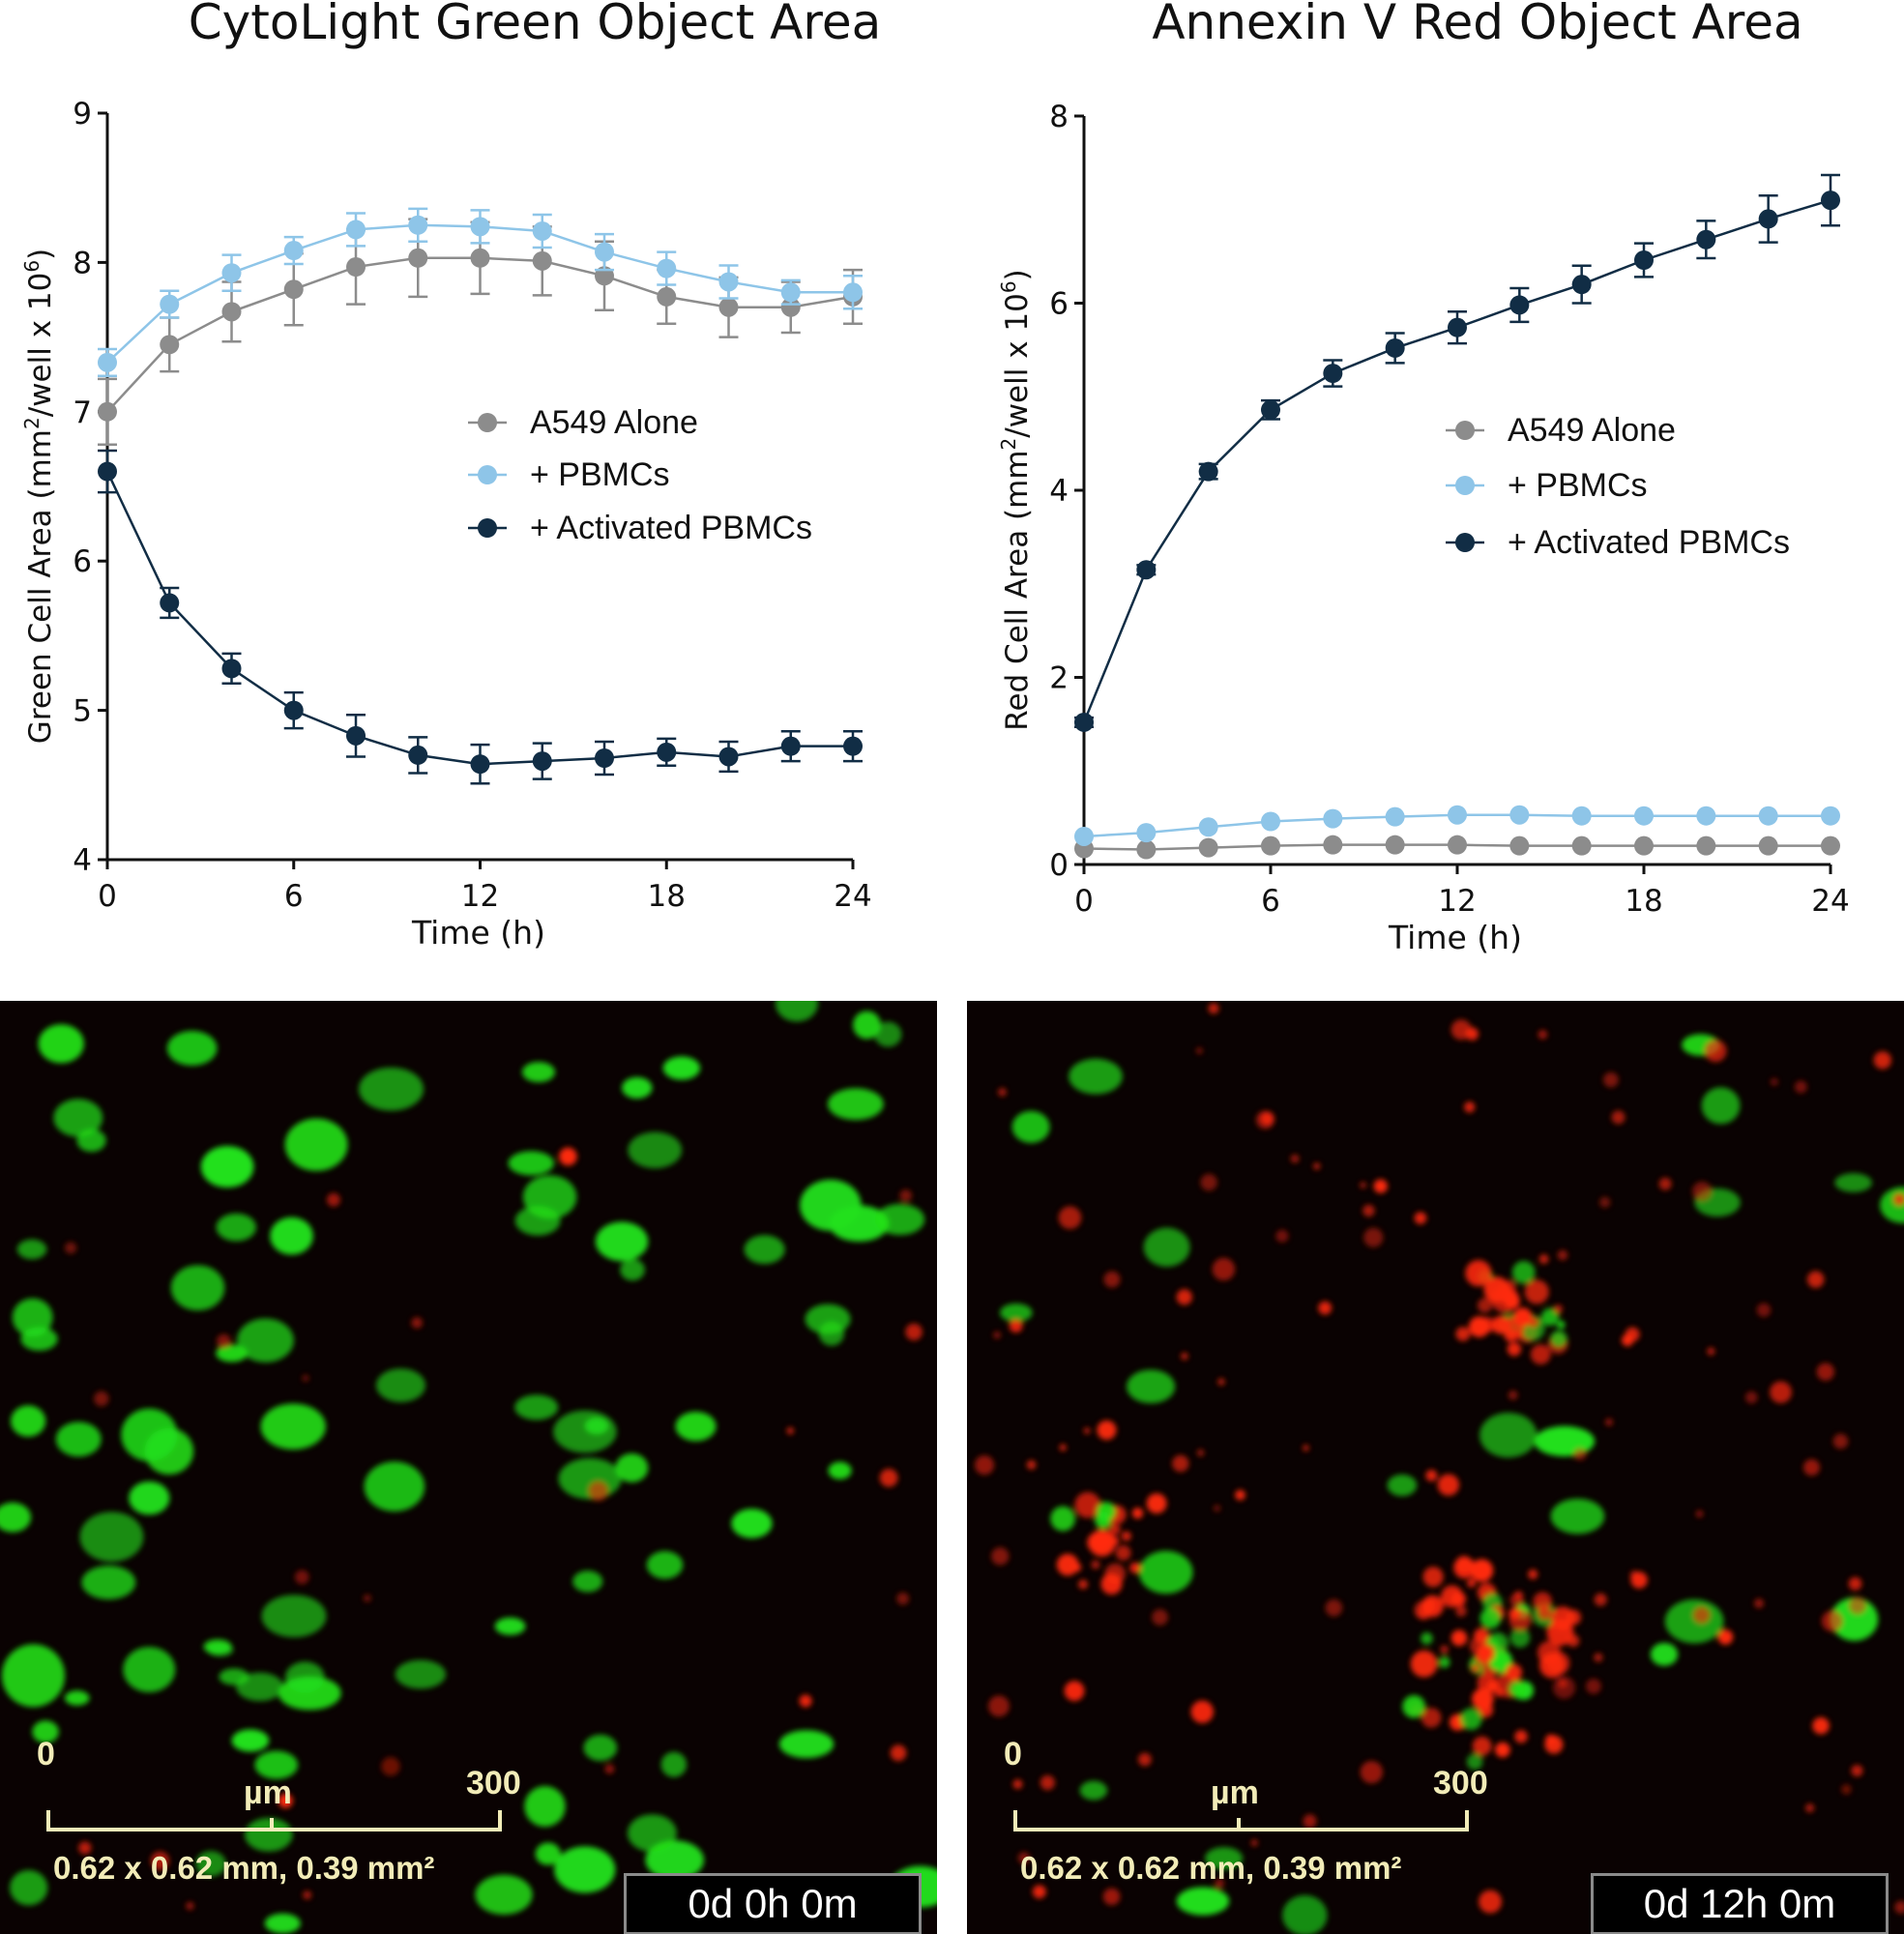 The image size is (1904, 1934). I want to click on y-axis-label-part: /well x 10, so click(1018, 365).